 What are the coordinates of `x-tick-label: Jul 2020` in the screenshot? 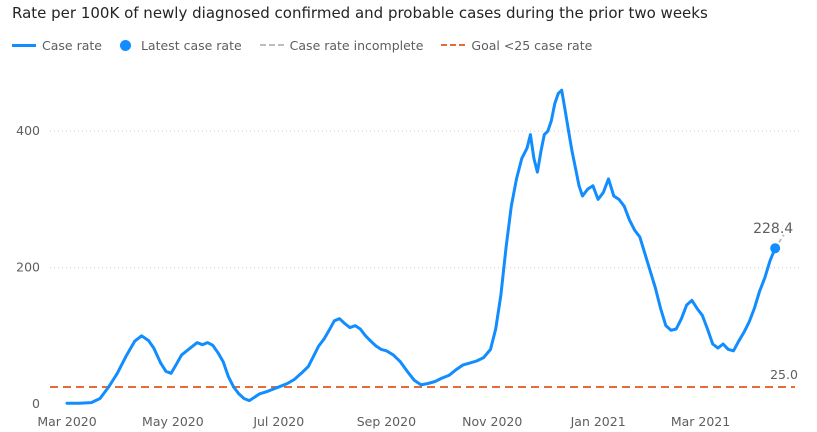 It's located at (278, 421).